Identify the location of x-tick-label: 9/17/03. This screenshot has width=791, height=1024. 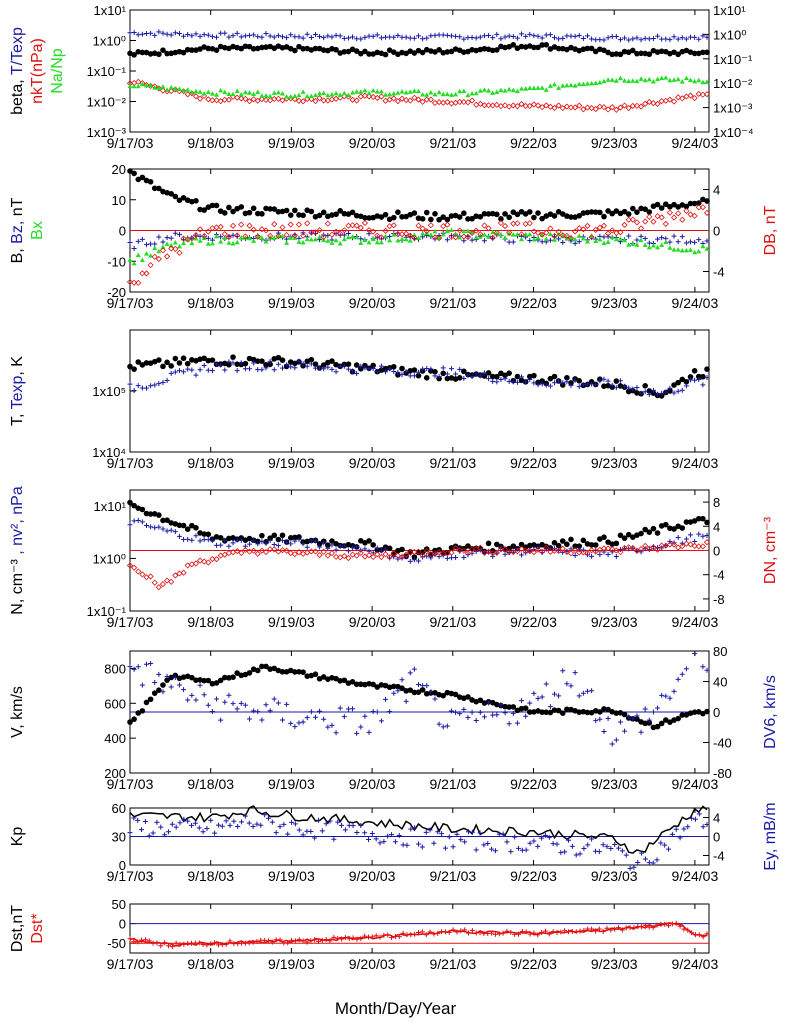
(130, 463).